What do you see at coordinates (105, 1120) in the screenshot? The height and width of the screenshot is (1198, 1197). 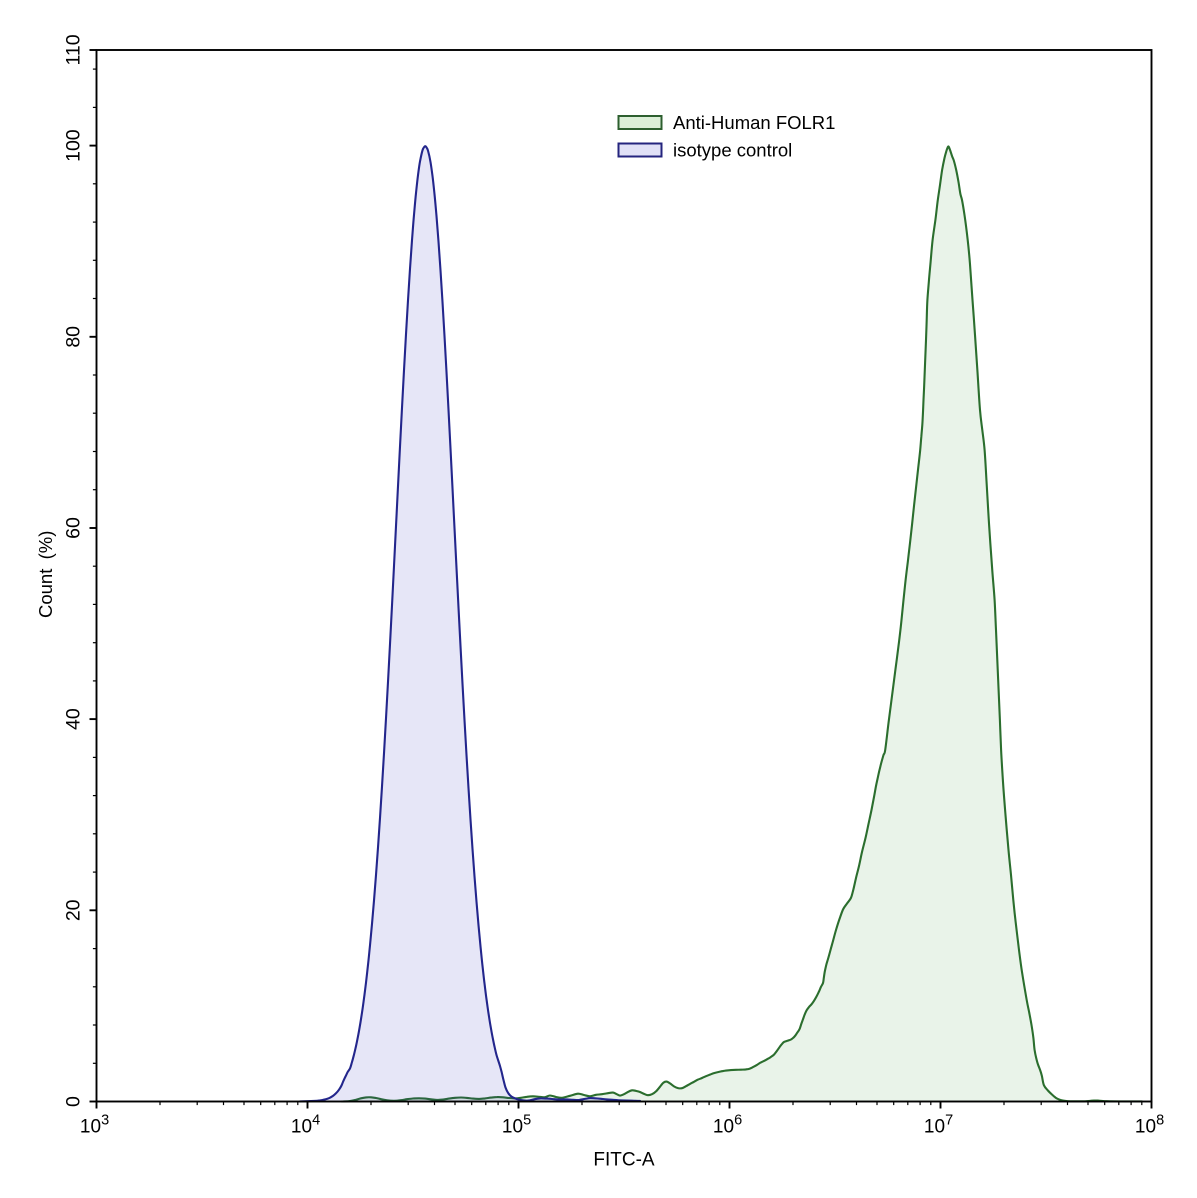 I see `svg-text: 3` at bounding box center [105, 1120].